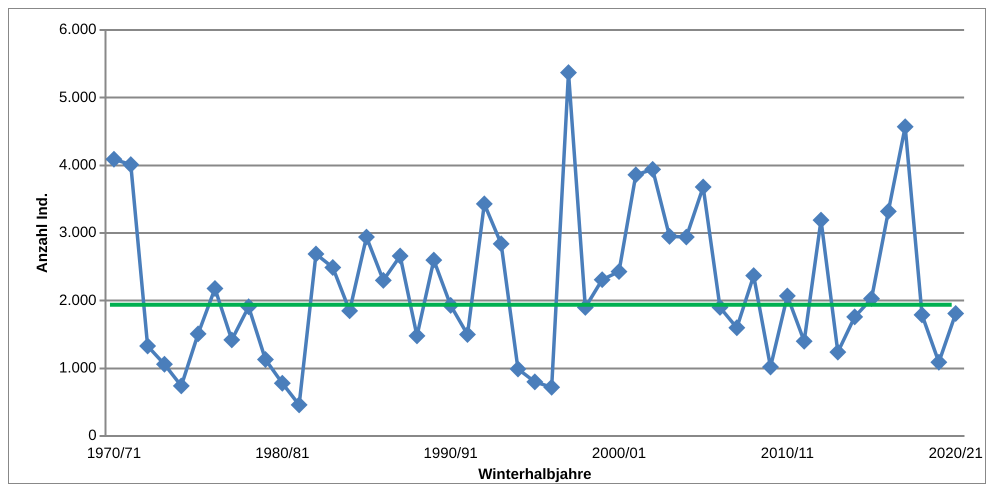 The height and width of the screenshot is (484, 986). What do you see at coordinates (77, 29) in the screenshot?
I see `y-tick-label: 6.000` at bounding box center [77, 29].